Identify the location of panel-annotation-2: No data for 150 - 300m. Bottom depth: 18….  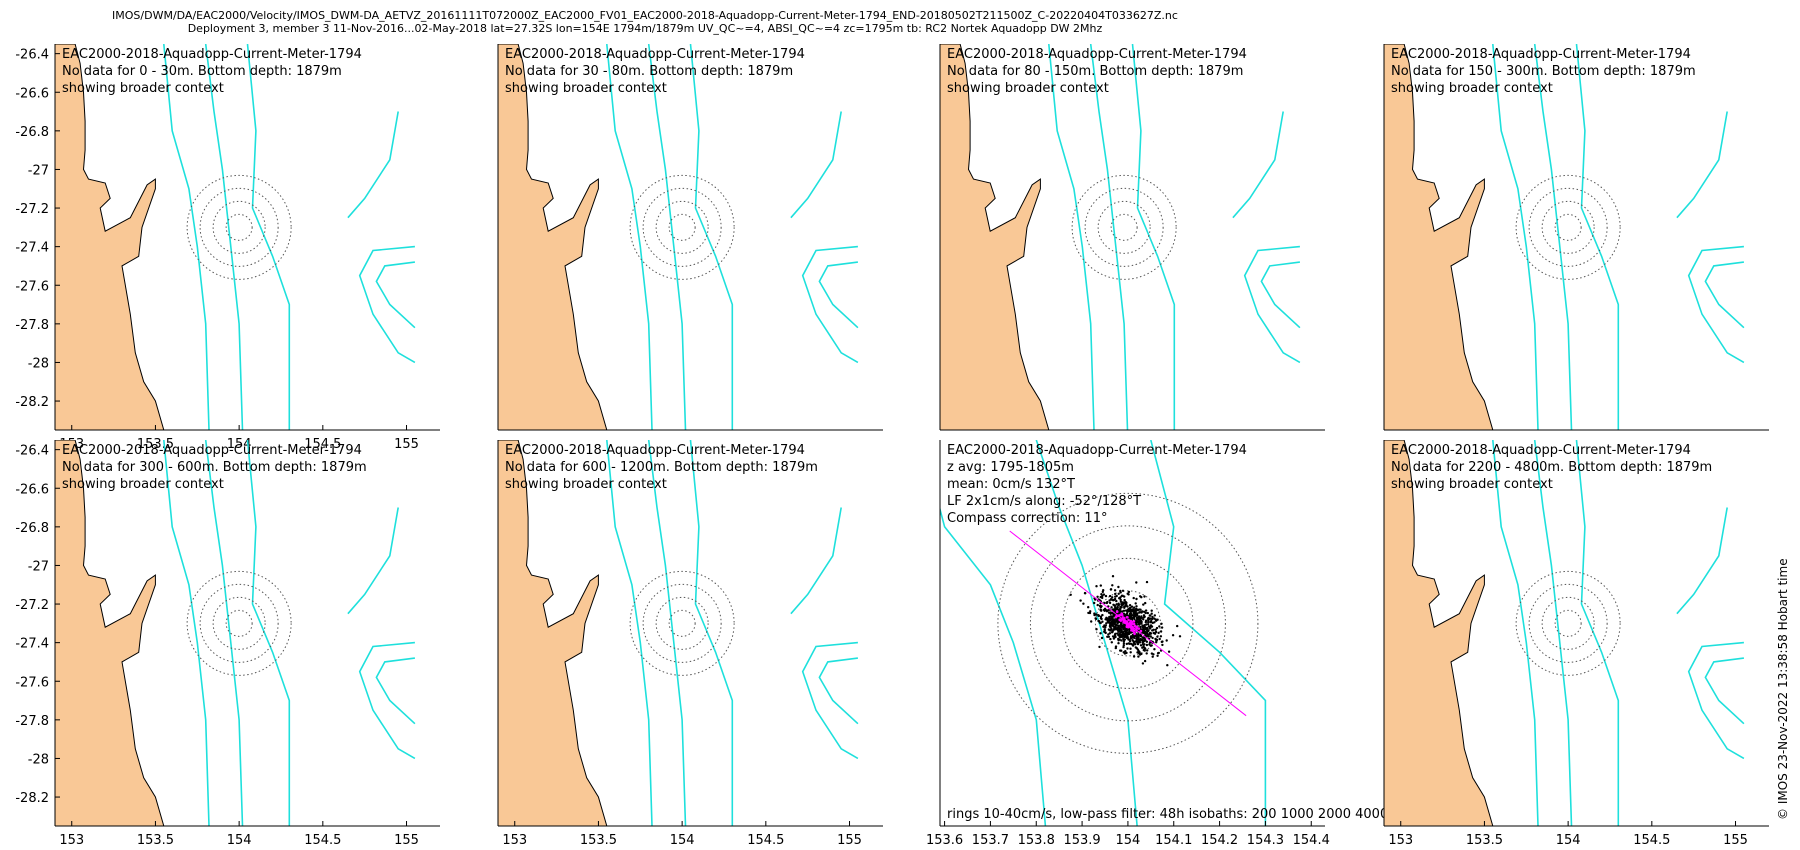
(1543, 71).